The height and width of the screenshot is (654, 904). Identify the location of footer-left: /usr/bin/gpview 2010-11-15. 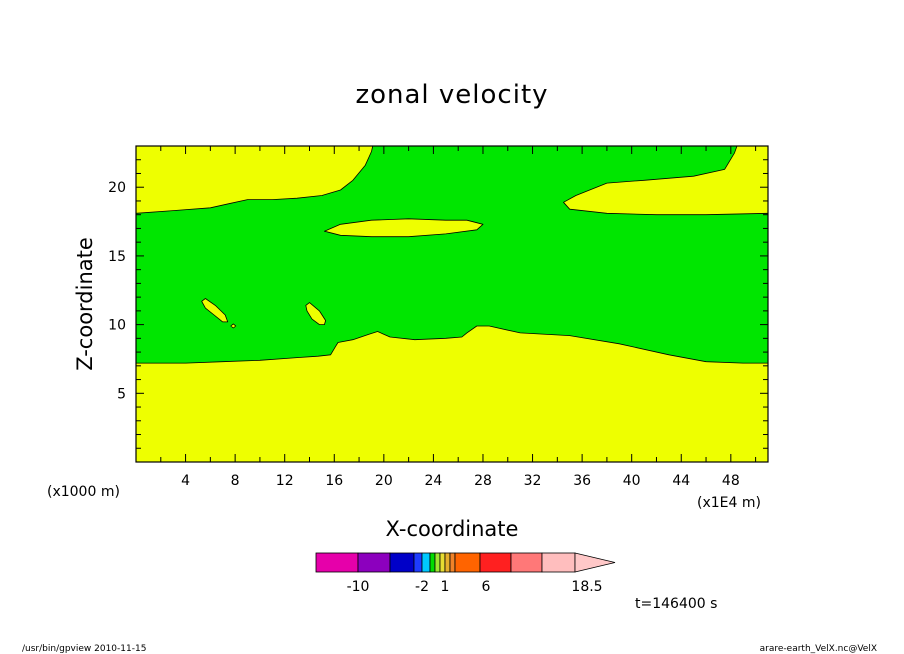
(84, 649).